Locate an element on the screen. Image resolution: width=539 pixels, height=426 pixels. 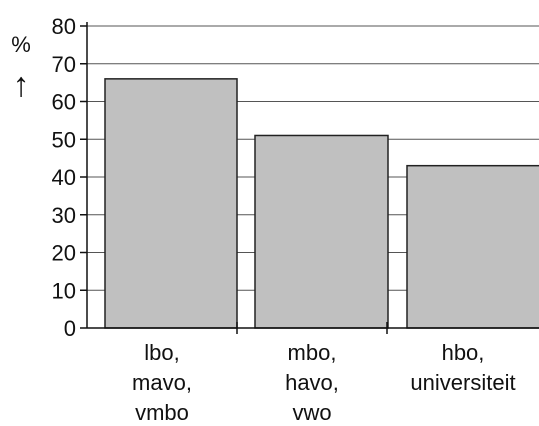
x-tick-label-line: mavo, is located at coordinates (162, 382).